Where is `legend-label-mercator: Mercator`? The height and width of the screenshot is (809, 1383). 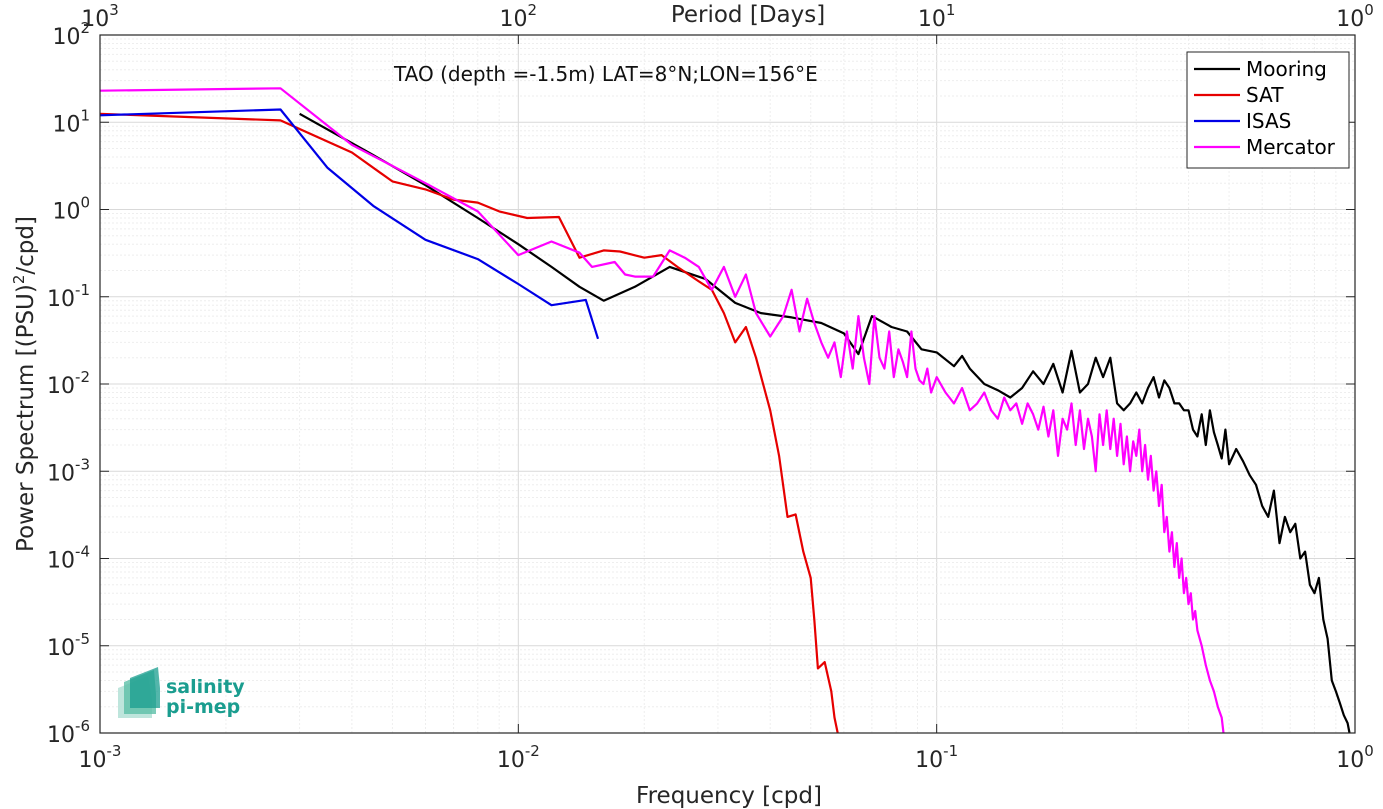 legend-label-mercator: Mercator is located at coordinates (1291, 147).